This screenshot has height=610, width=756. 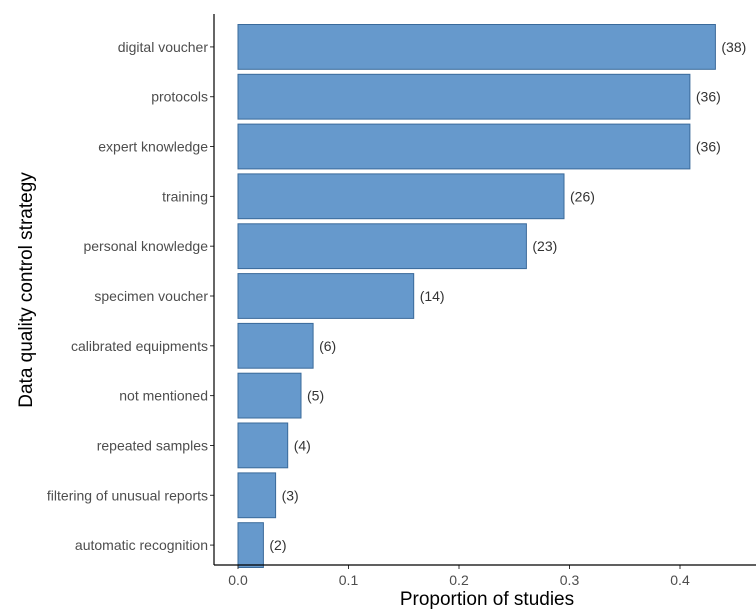 What do you see at coordinates (127, 495) in the screenshot?
I see `y-tick-label: filtering of unusual reports` at bounding box center [127, 495].